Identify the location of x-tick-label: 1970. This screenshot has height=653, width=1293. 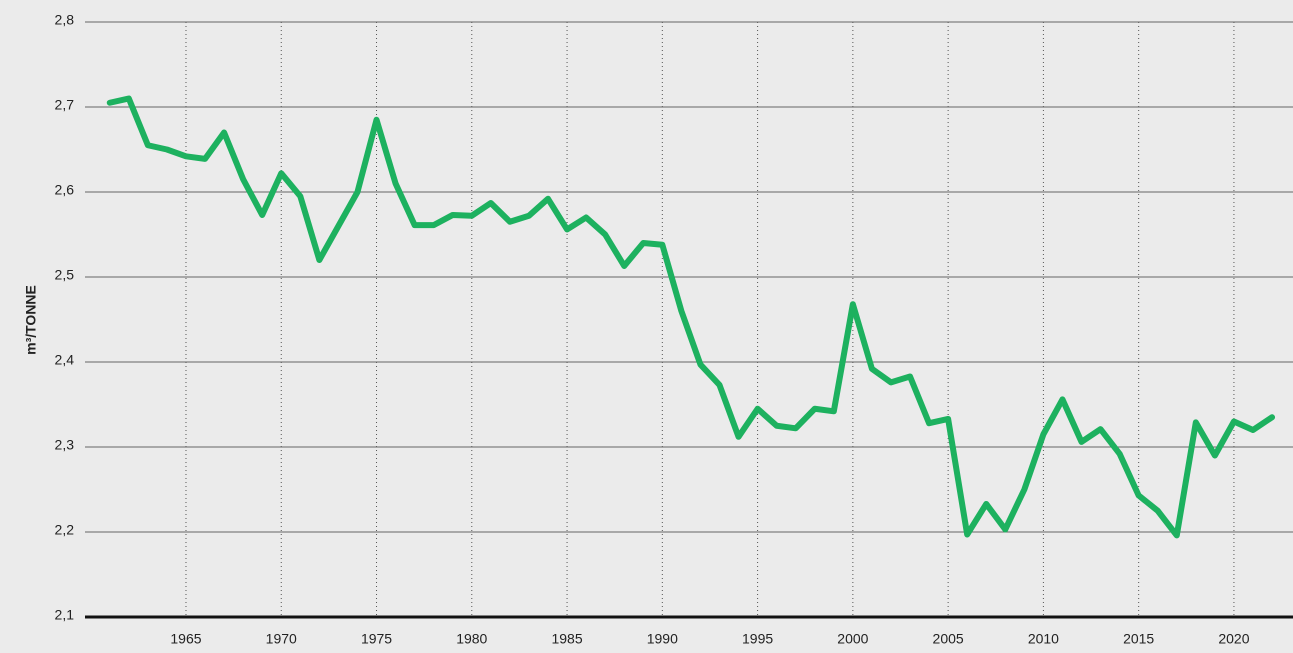
(281, 639).